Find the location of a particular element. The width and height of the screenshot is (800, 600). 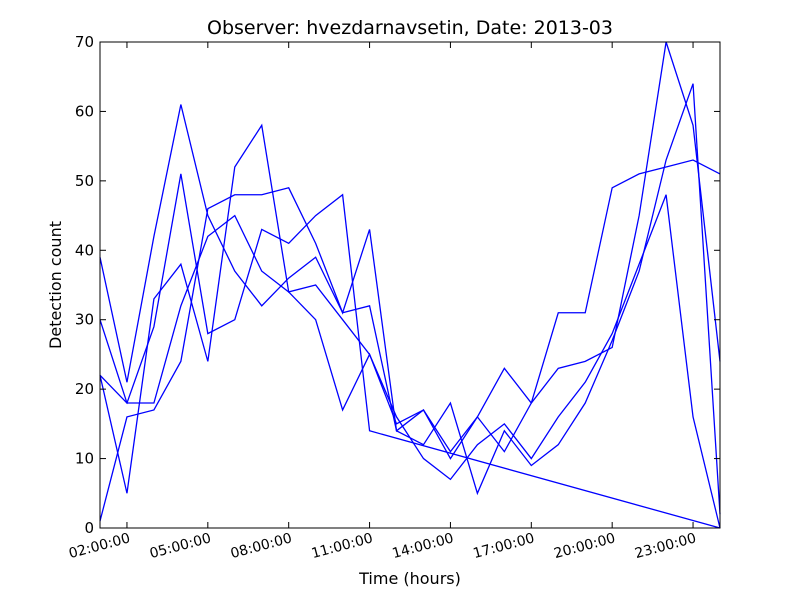

y-tick-label: 70 is located at coordinates (84, 42).